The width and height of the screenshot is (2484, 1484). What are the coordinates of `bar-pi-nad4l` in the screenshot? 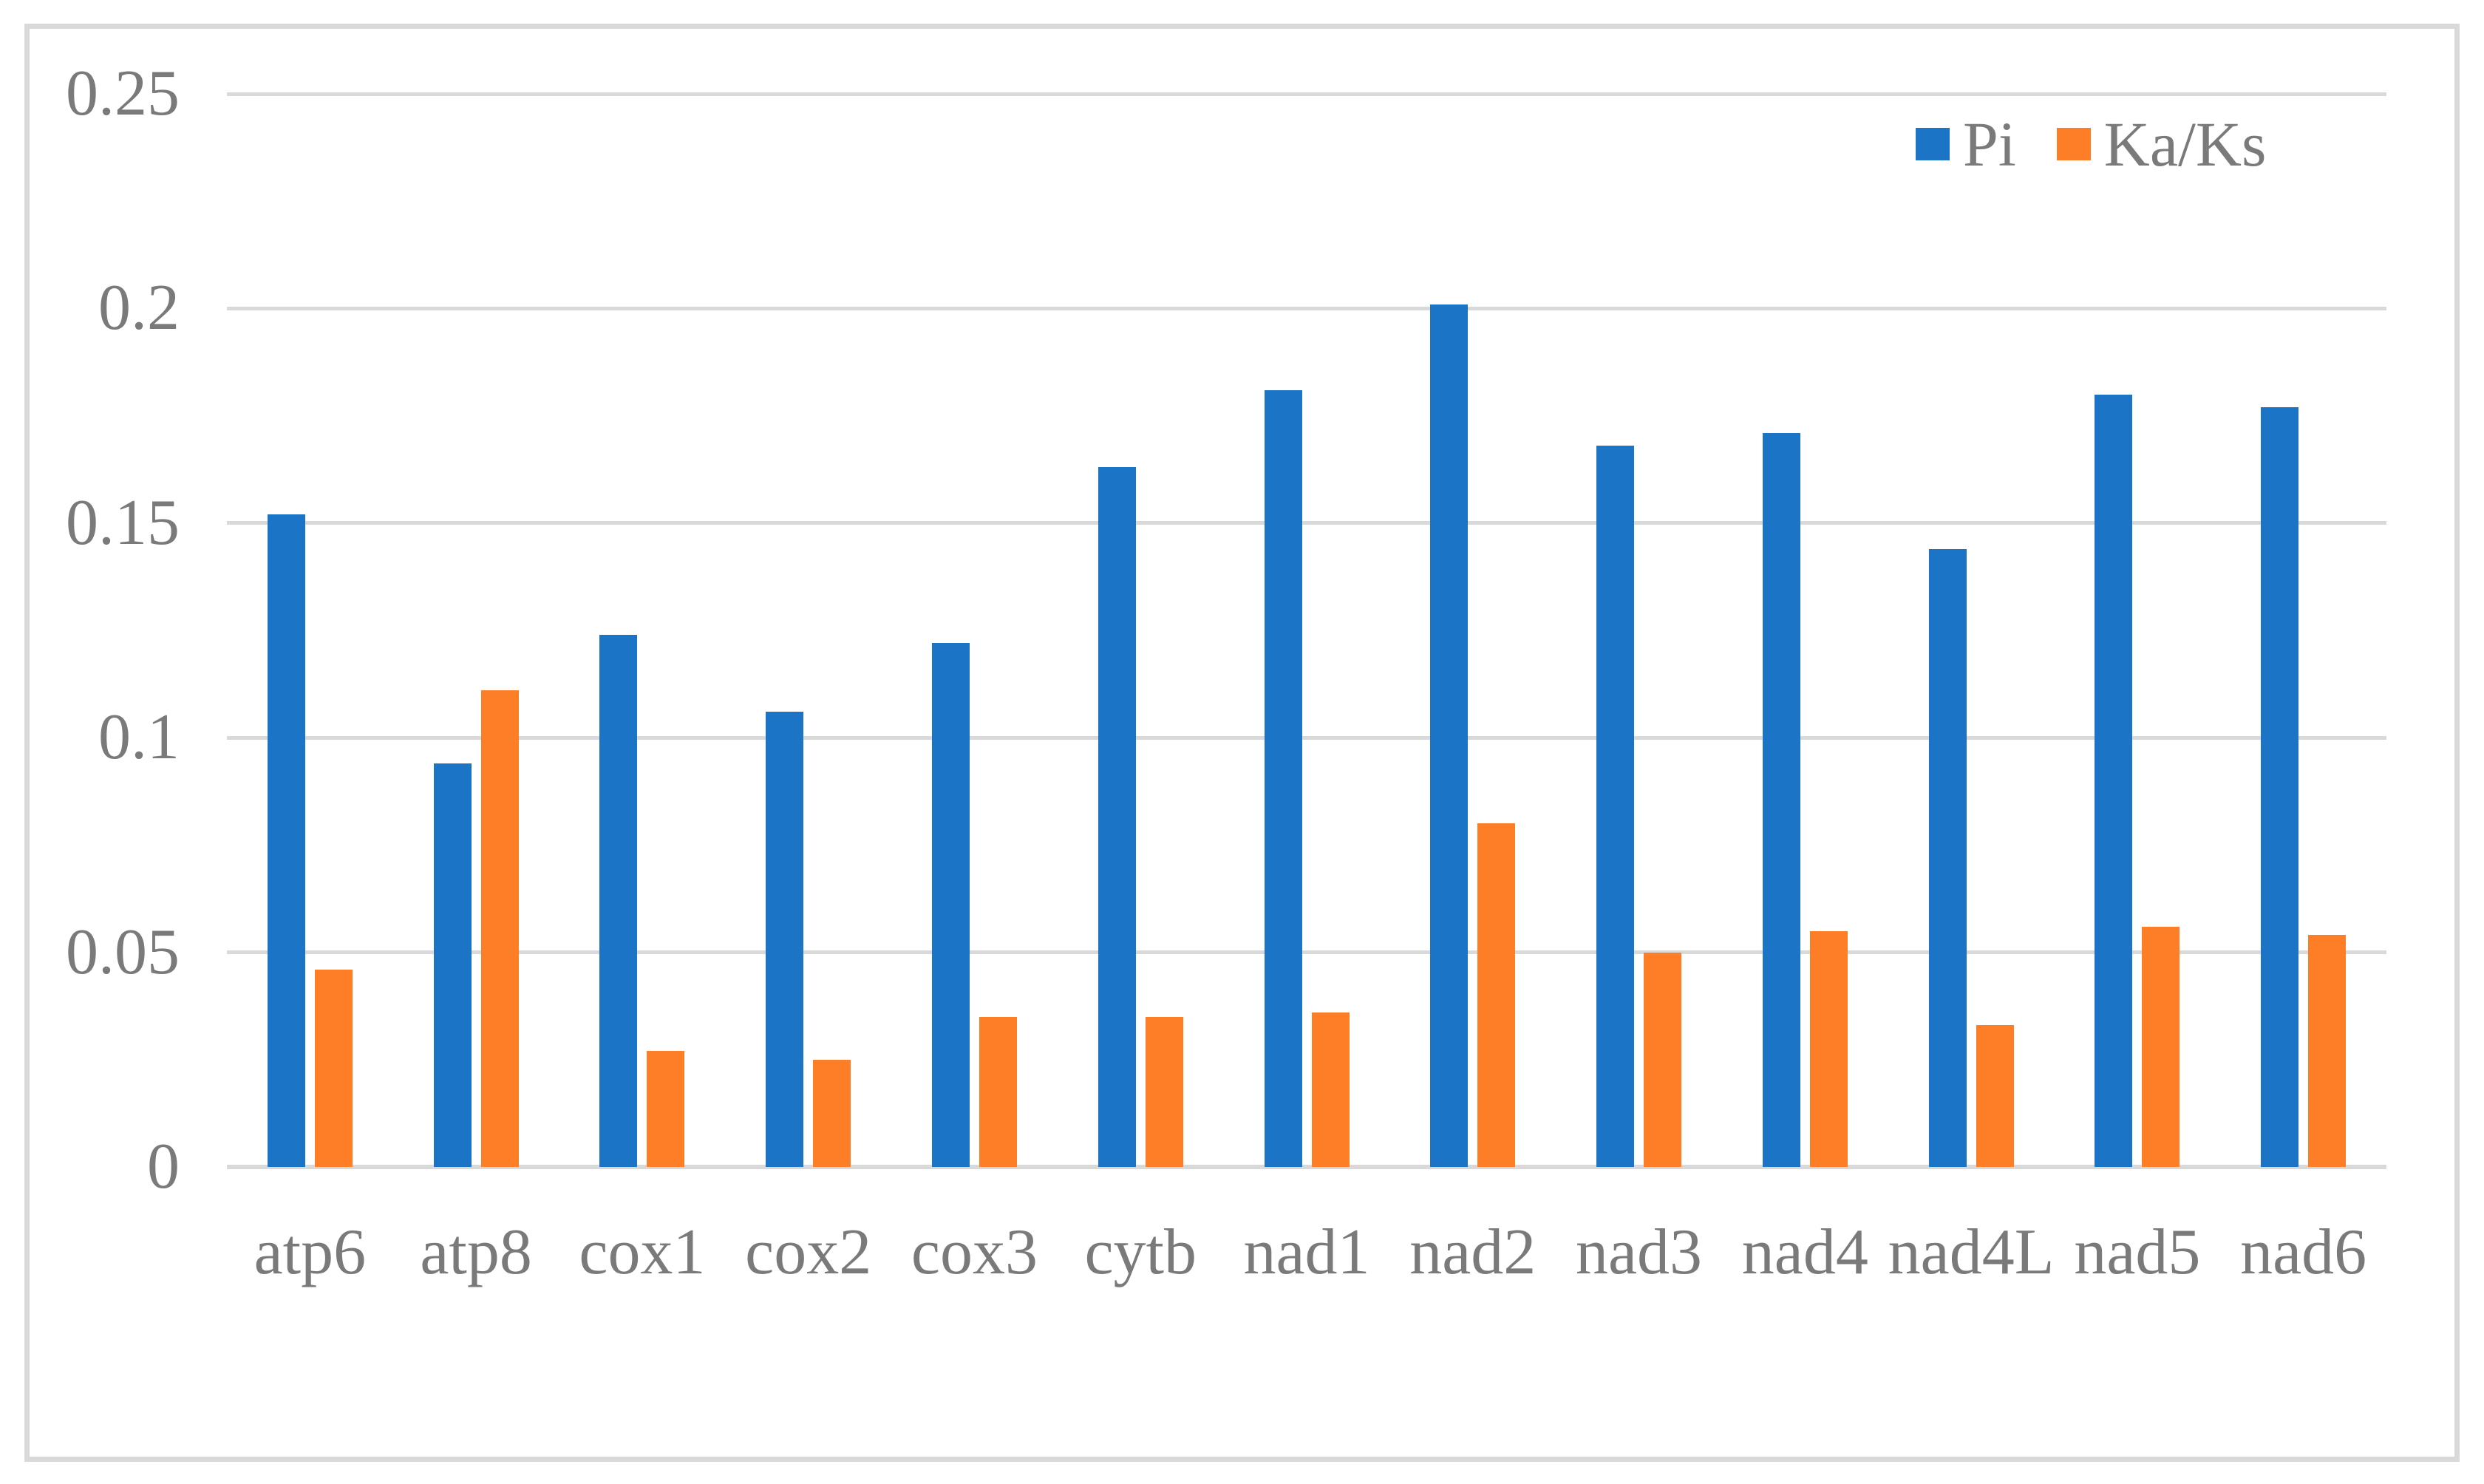 It's located at (1947, 857).